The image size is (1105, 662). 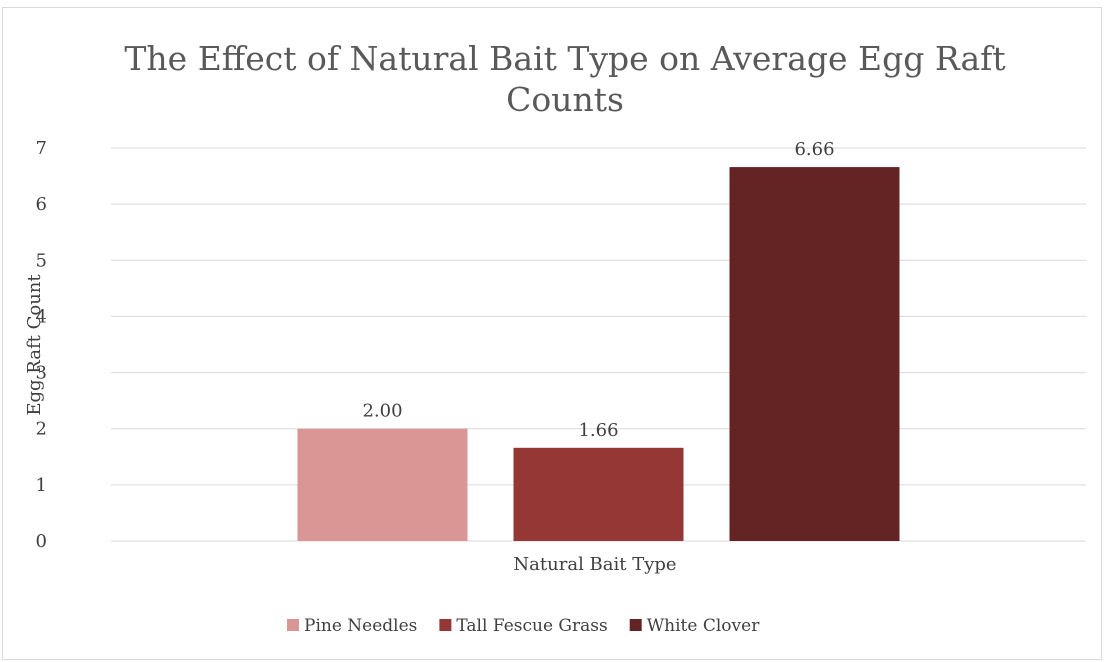 What do you see at coordinates (41, 429) in the screenshot?
I see `y-tick-label: 2` at bounding box center [41, 429].